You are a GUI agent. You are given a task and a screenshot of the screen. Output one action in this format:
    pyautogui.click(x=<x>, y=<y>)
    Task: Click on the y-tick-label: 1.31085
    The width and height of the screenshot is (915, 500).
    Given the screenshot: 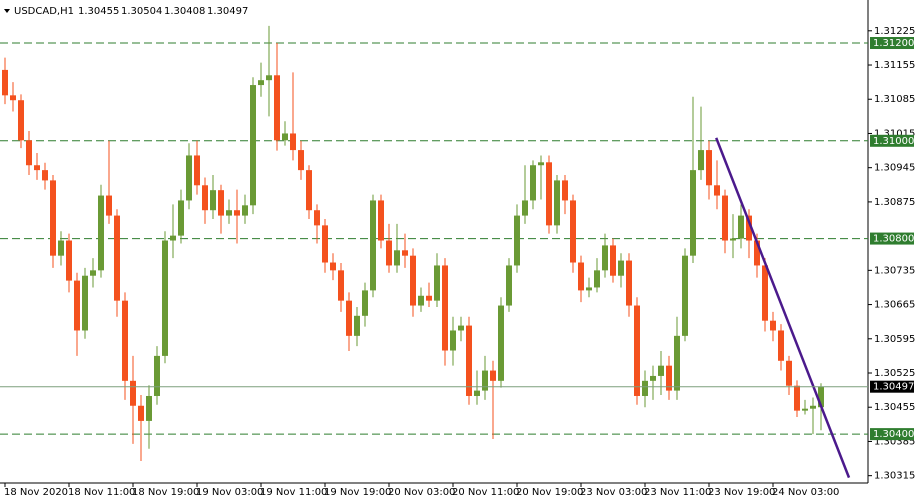 What is the action you would take?
    pyautogui.click(x=894, y=99)
    